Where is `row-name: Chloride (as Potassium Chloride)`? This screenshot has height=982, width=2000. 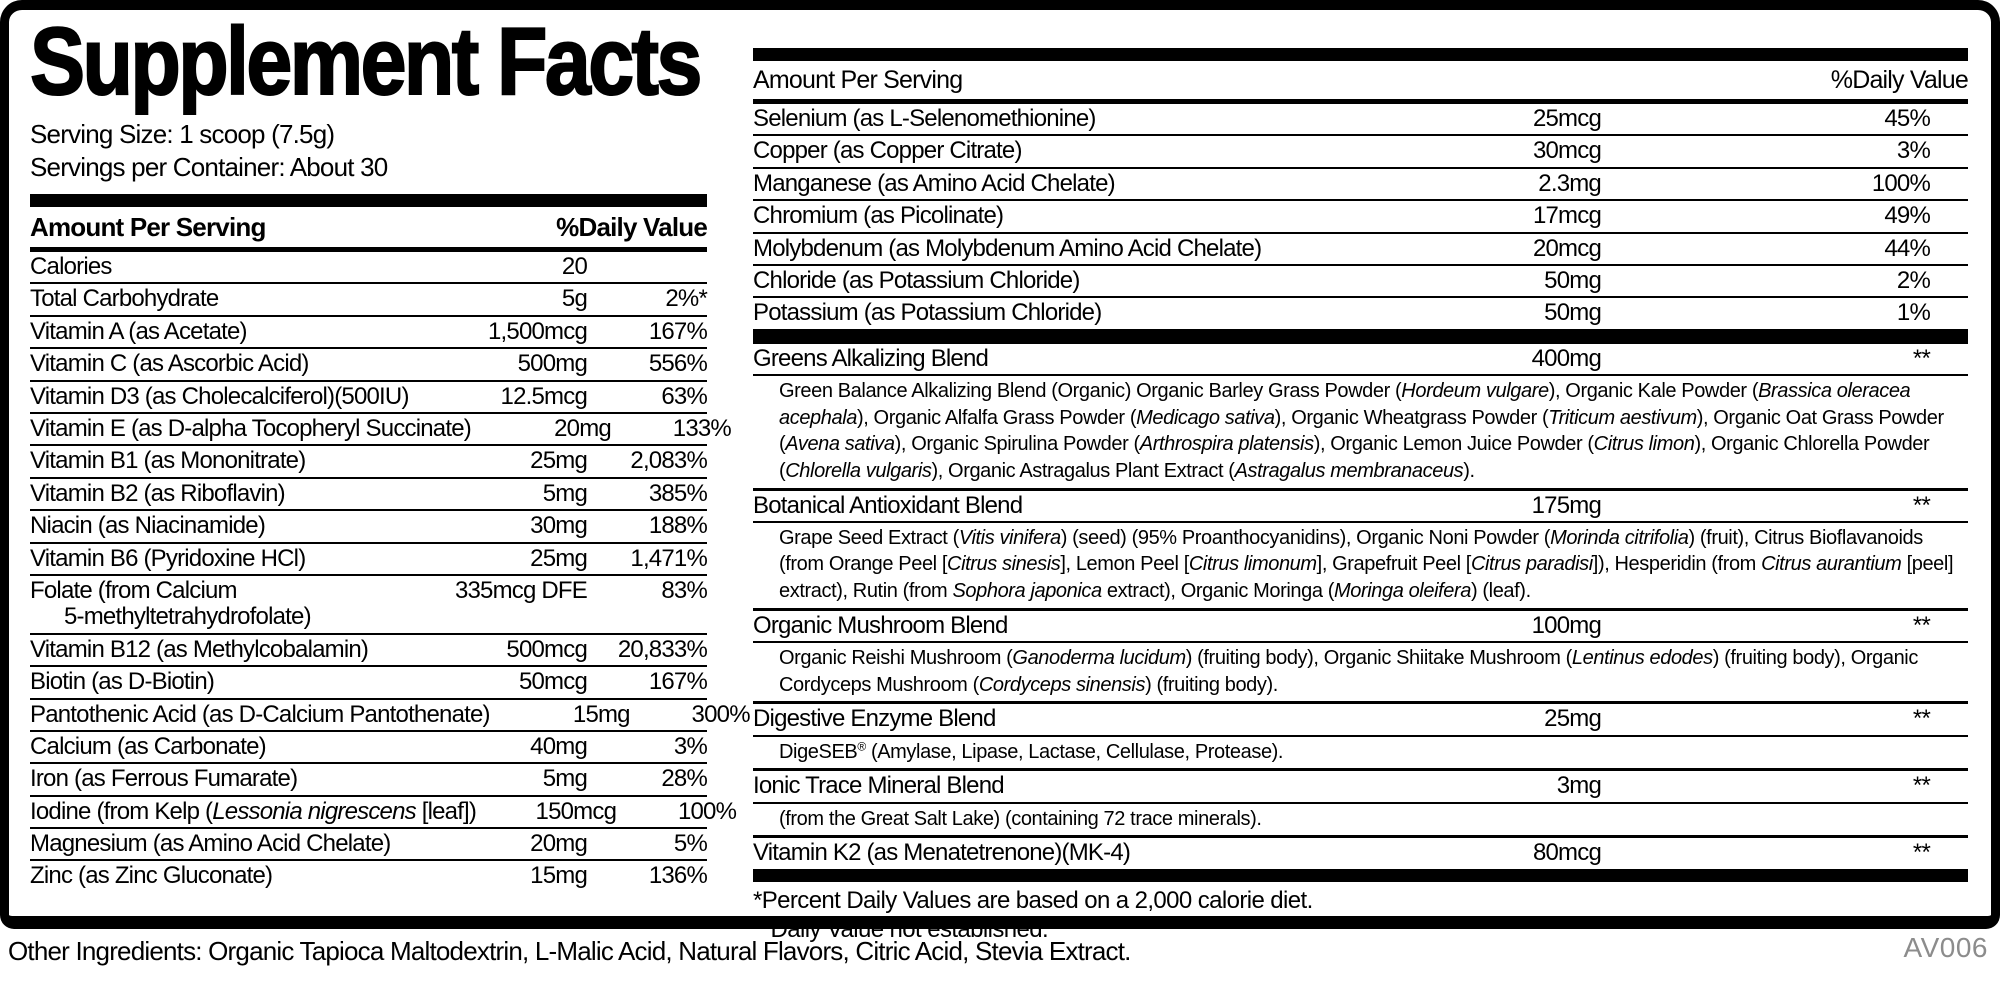 row-name: Chloride (as Potassium Chloride) is located at coordinates (916, 280).